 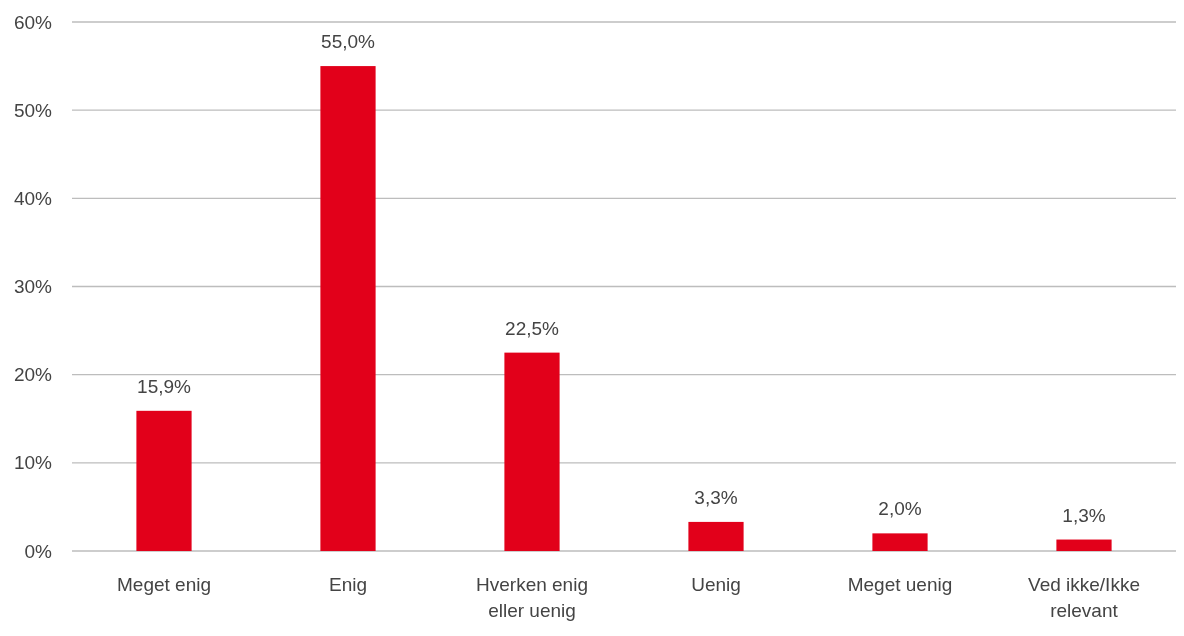 What do you see at coordinates (900, 584) in the screenshot?
I see `x-tick-label: Meget uenig` at bounding box center [900, 584].